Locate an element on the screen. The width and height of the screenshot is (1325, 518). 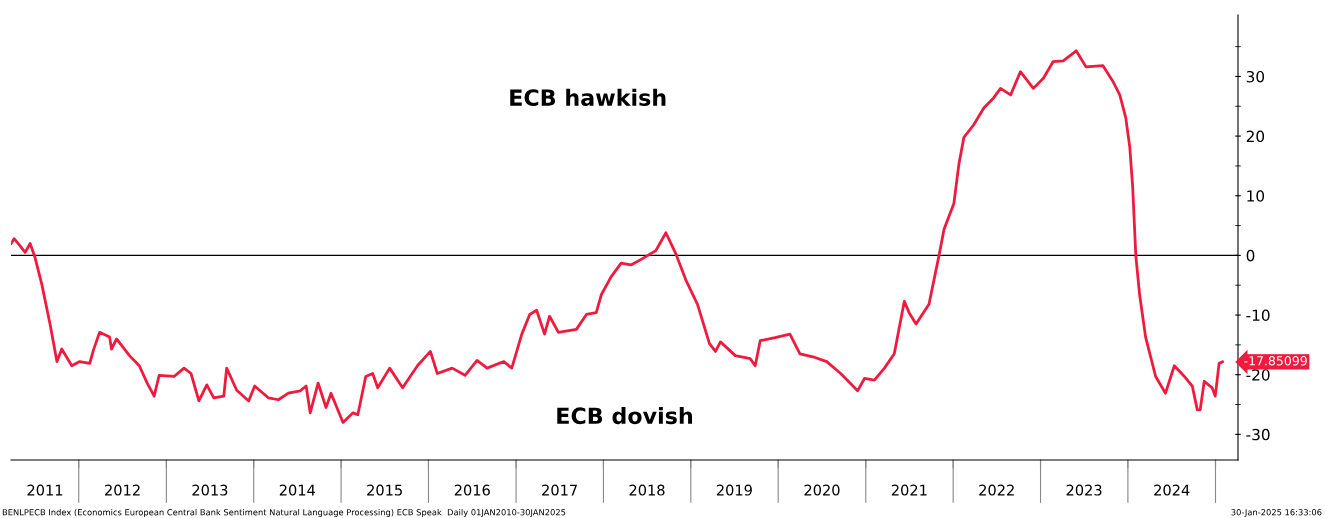
x-tick-label: 2012 is located at coordinates (122, 490).